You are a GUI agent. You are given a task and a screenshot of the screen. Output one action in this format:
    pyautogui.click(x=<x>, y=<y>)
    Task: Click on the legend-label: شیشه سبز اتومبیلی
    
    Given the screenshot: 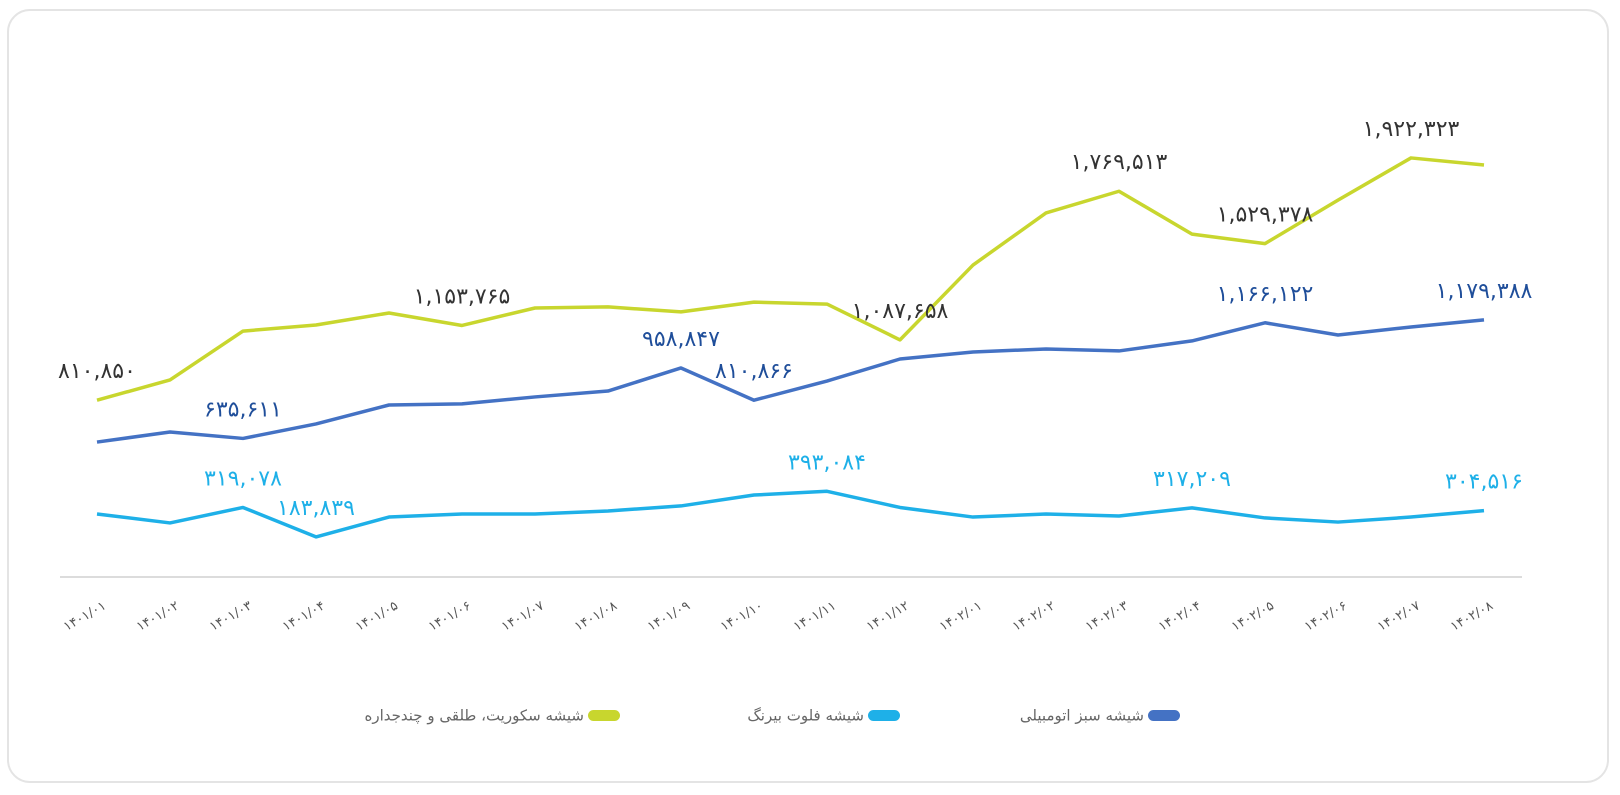 What is the action you would take?
    pyautogui.click(x=1082, y=716)
    